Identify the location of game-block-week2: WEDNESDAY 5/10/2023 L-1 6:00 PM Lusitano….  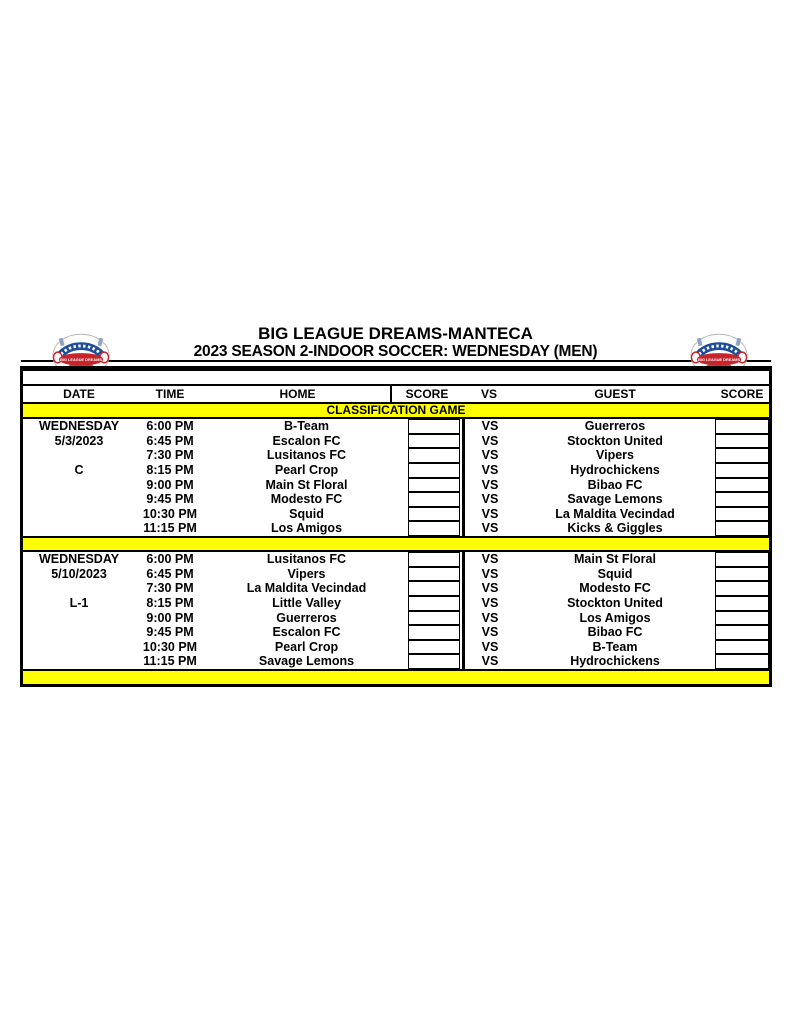
(396, 610).